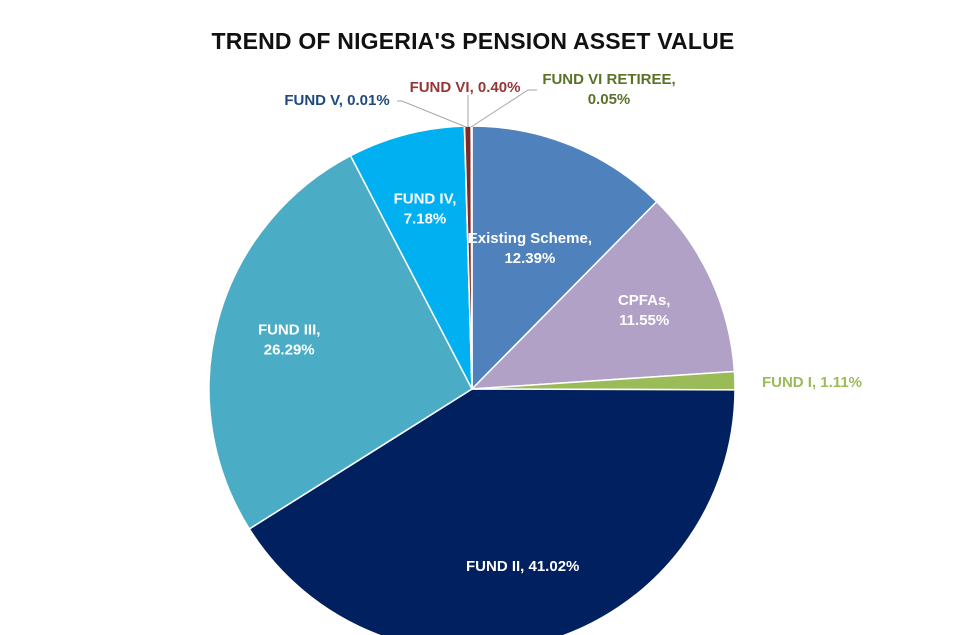  I want to click on data-label-fund-iv: FUND IV, 7.18%, so click(425, 208).